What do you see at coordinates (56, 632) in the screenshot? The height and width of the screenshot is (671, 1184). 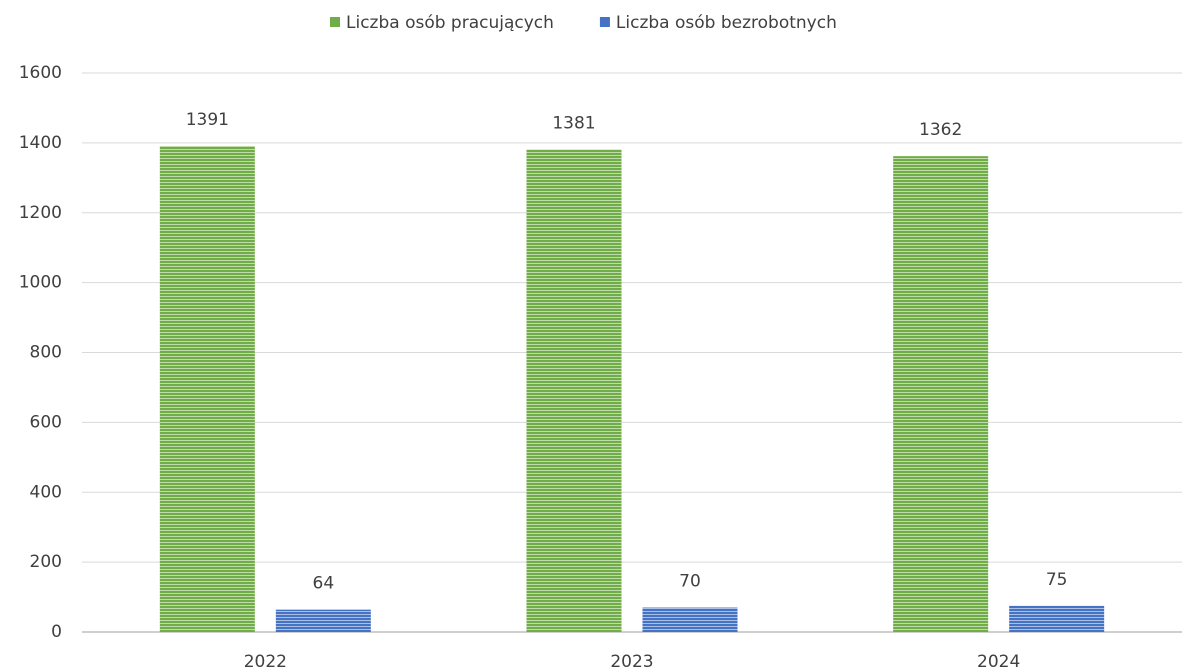 I see `y-tick-label: 0` at bounding box center [56, 632].